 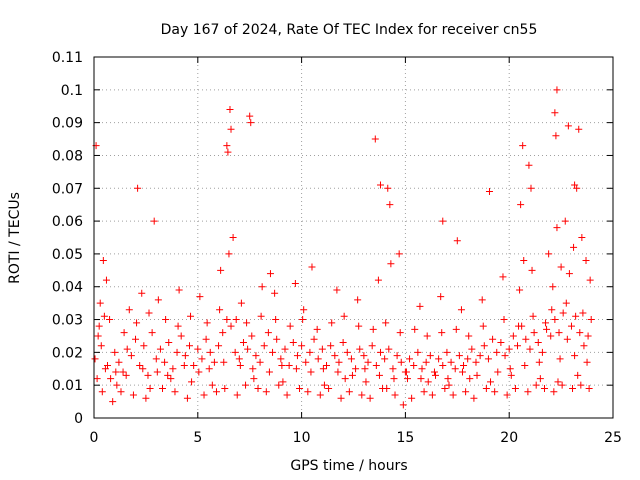 What do you see at coordinates (67, 189) in the screenshot?
I see `y-tick-label: 0.07` at bounding box center [67, 189].